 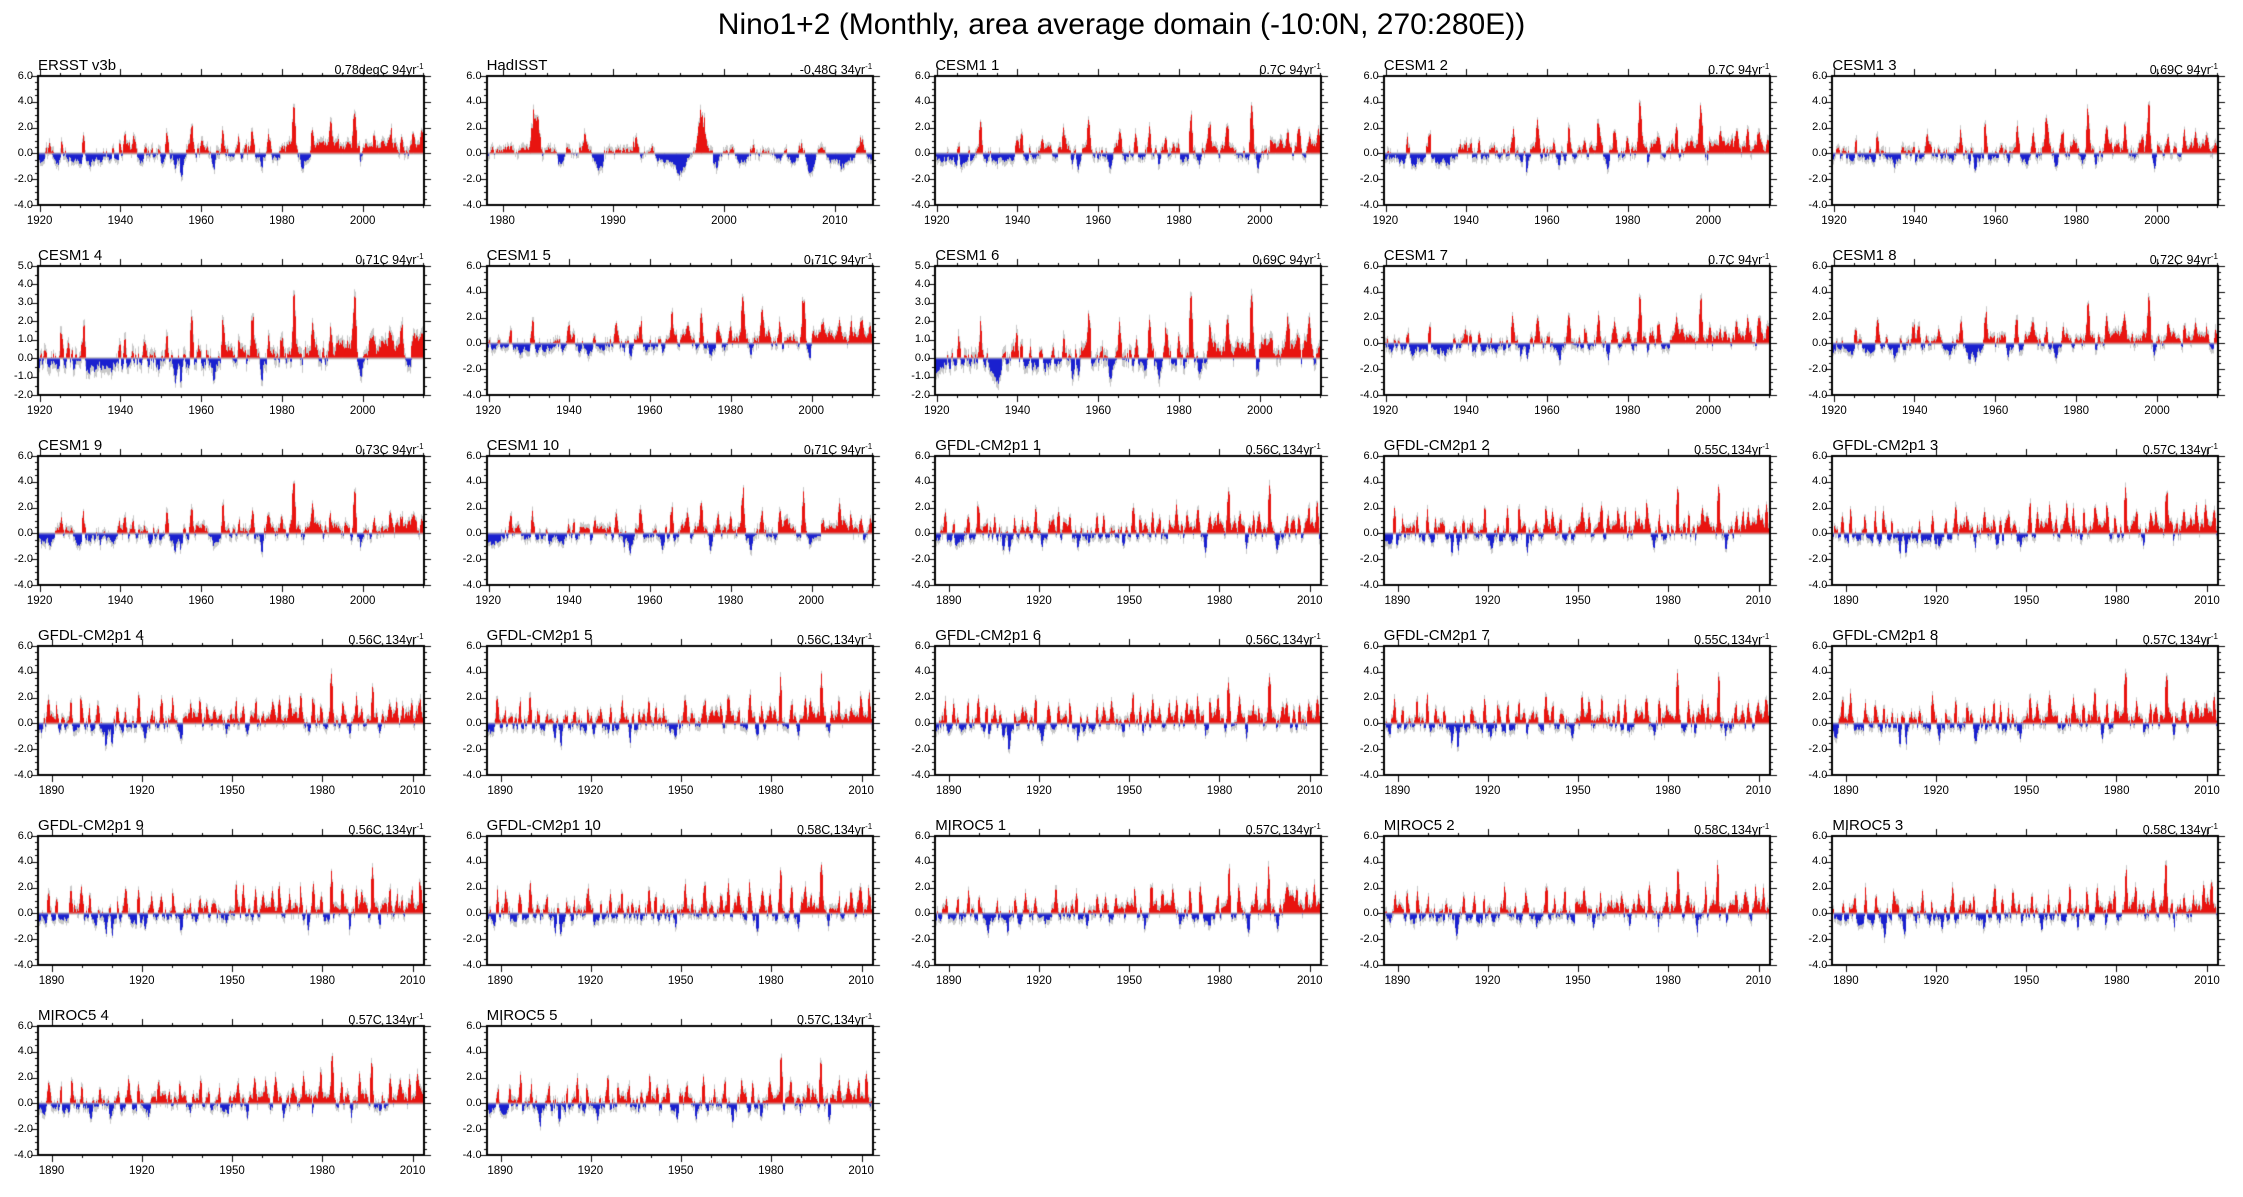 I want to click on panel-title: CESM1 8, so click(x=1864, y=255).